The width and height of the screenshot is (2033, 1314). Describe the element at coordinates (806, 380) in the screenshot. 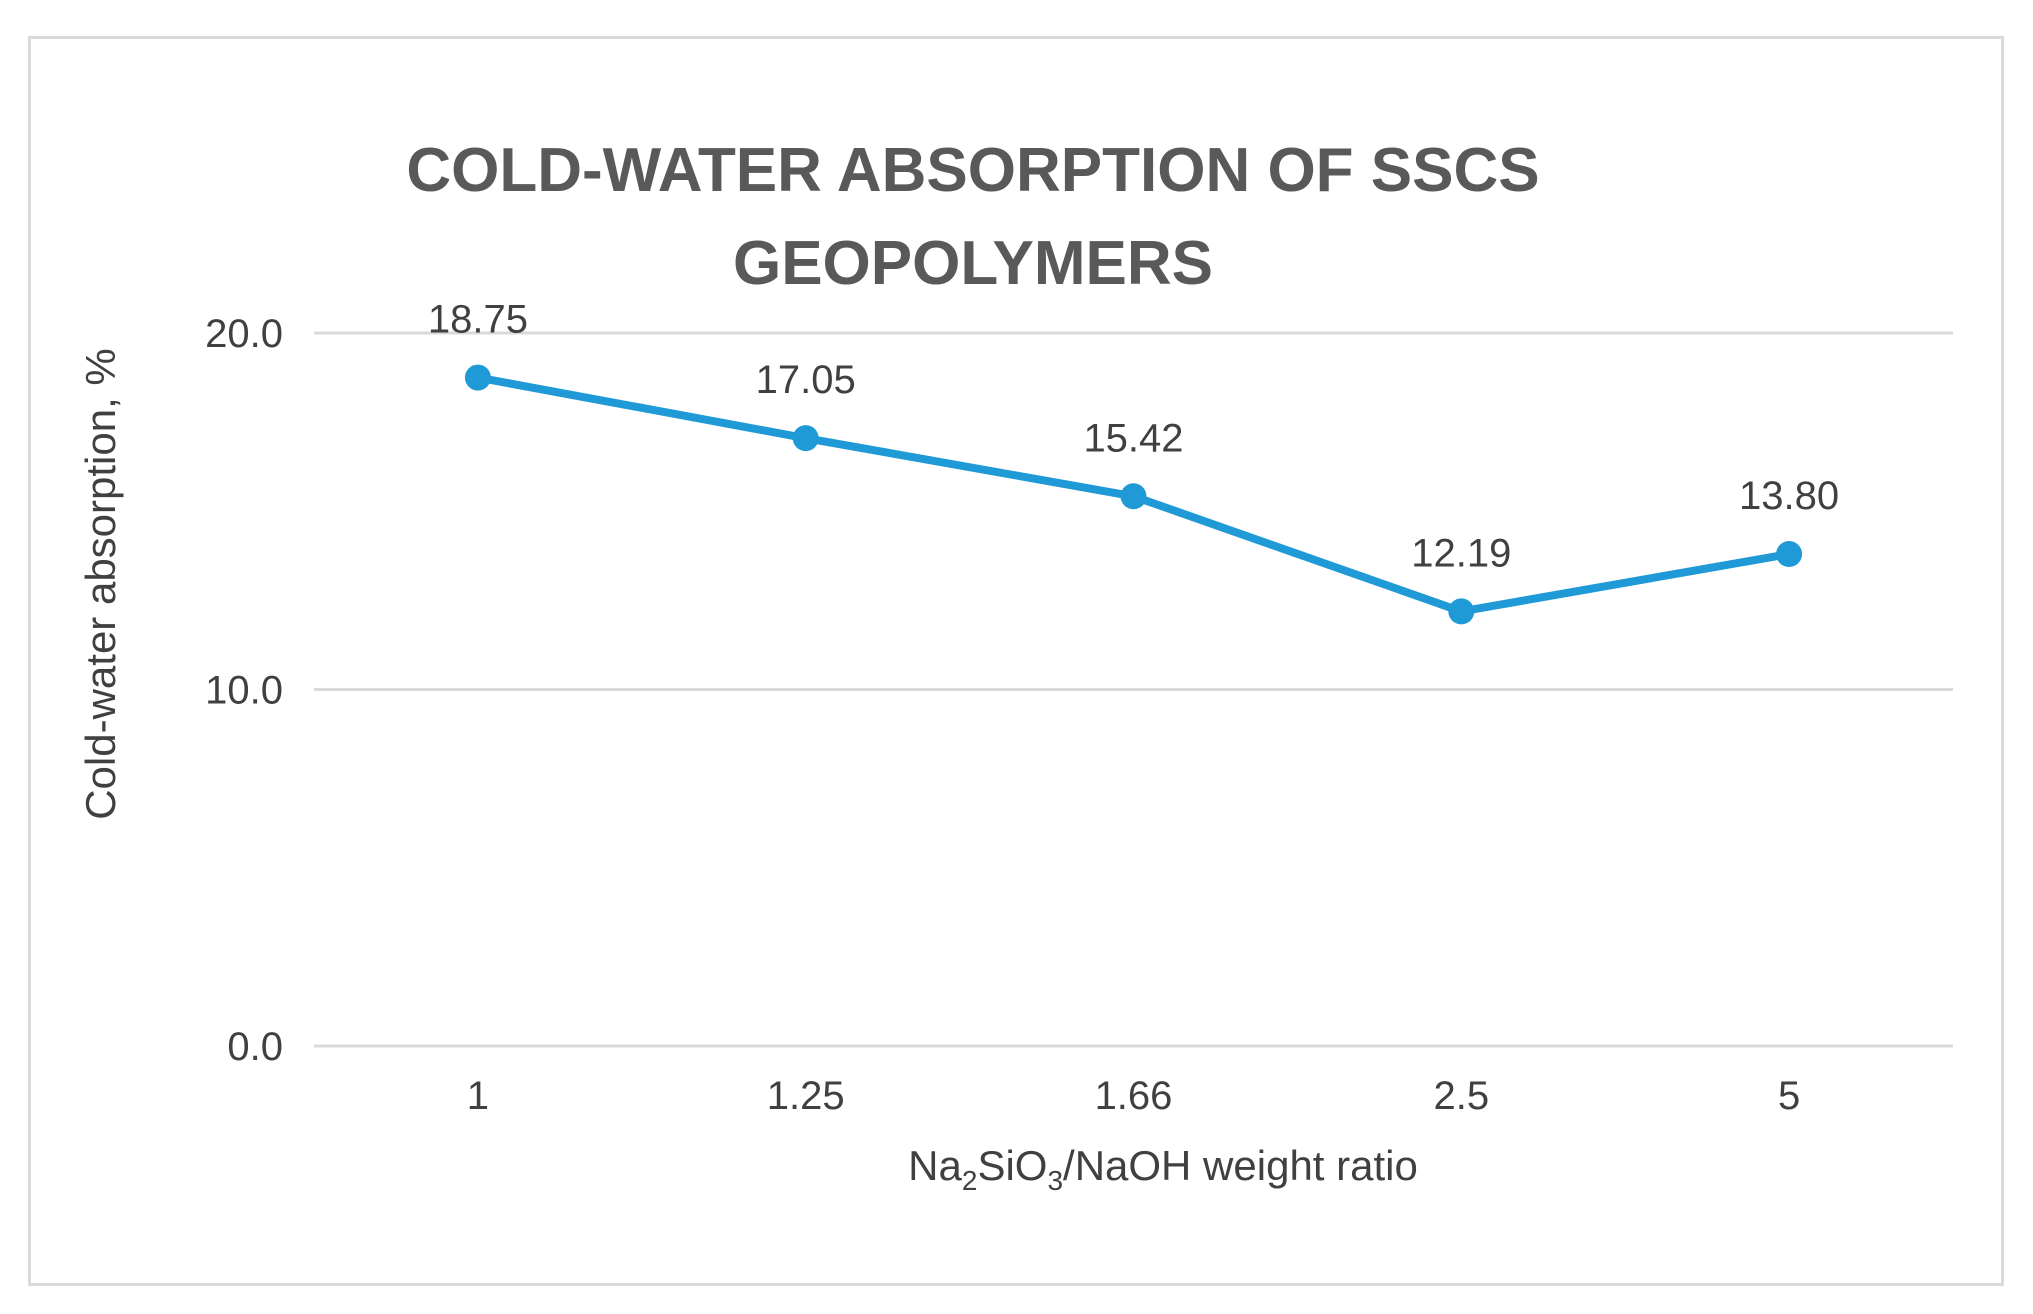

I see `data-label: 17.05` at that location.